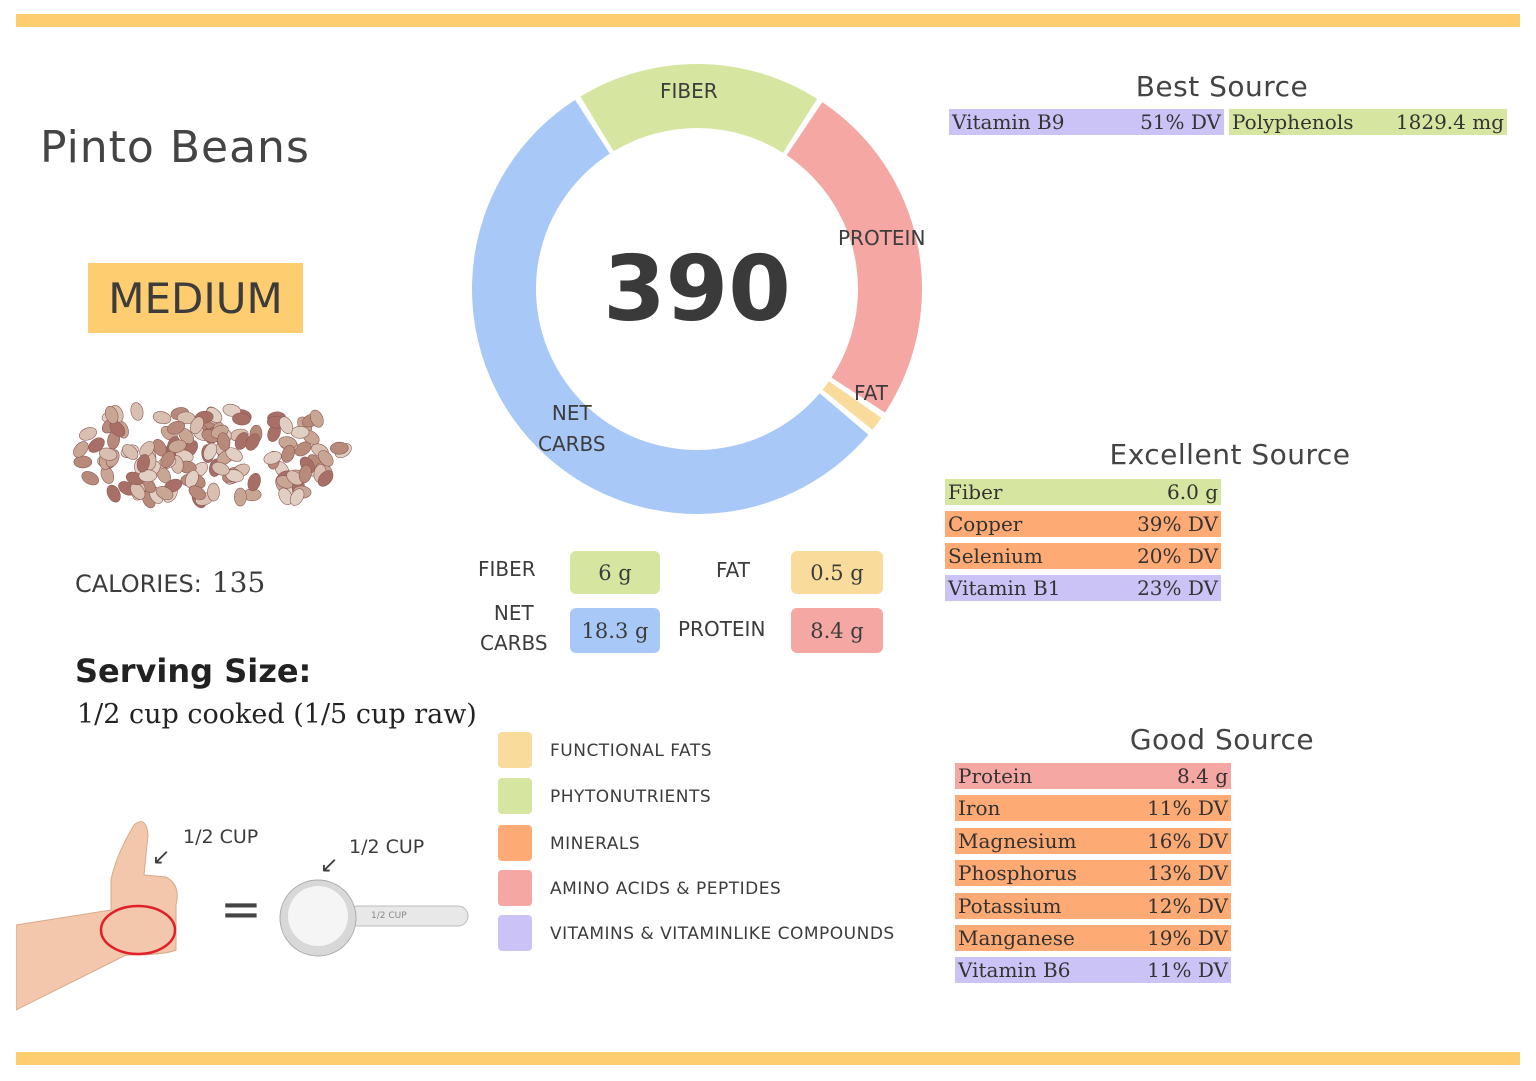 This screenshot has width=1536, height=1081. I want to click on donut-label-fat: FAT, so click(871, 393).